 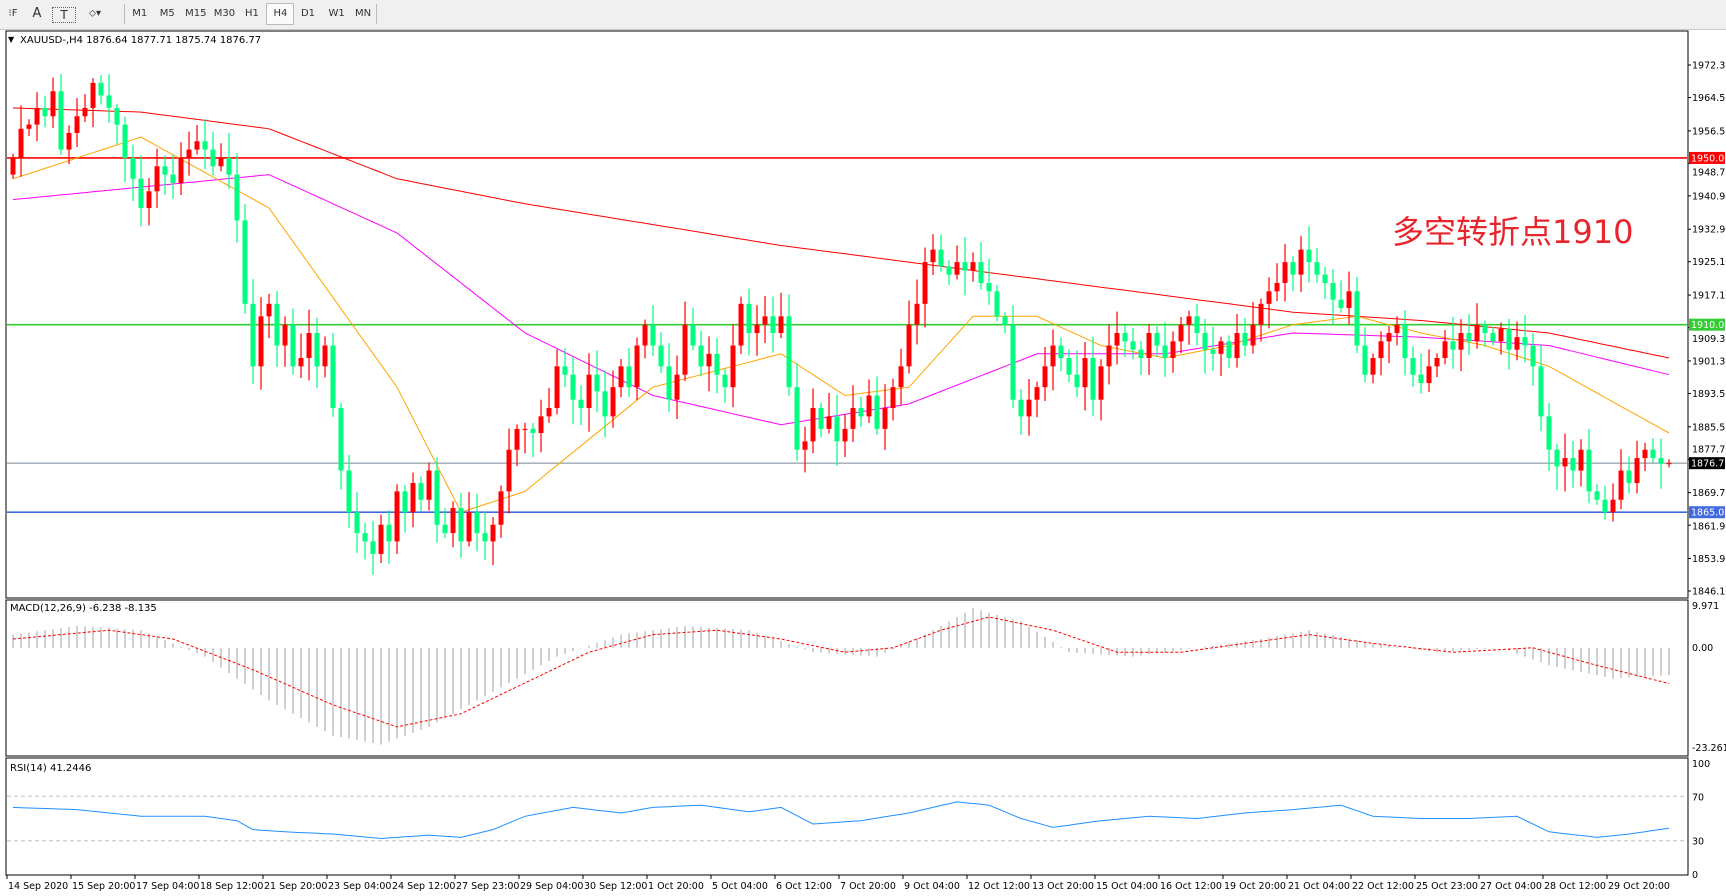 I want to click on timeframe-m1-button: M1, so click(x=140, y=13).